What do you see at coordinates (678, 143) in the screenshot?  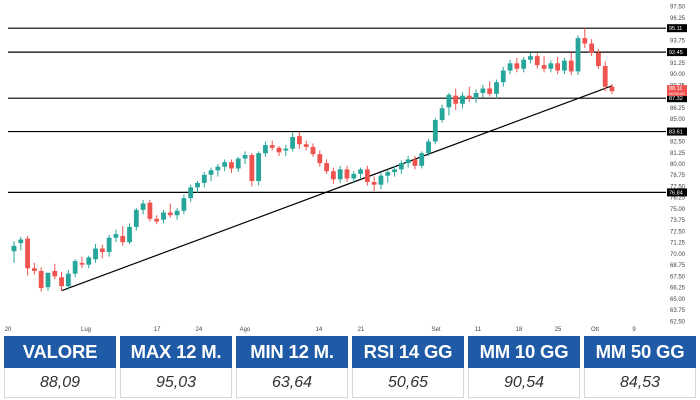 I see `y-tick-label: 82.50` at bounding box center [678, 143].